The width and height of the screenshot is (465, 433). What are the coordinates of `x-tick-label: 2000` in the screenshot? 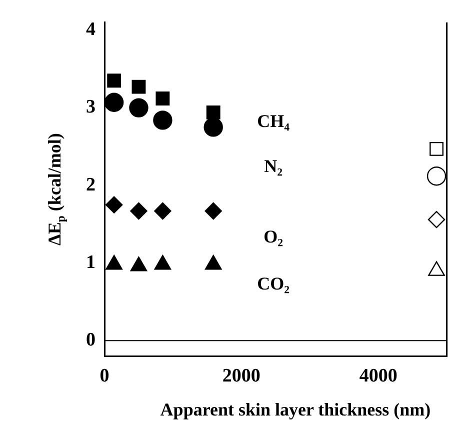 It's located at (241, 376).